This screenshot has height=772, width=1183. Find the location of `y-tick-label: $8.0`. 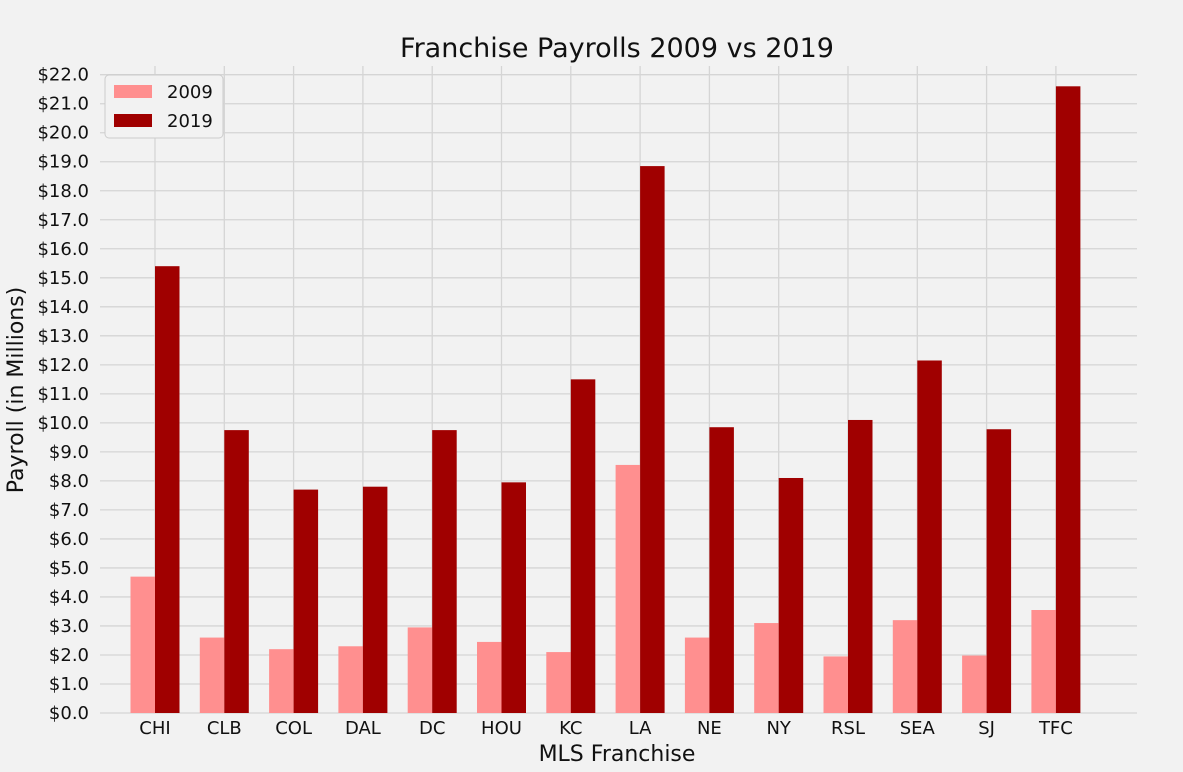

y-tick-label: $8.0 is located at coordinates (69, 481).